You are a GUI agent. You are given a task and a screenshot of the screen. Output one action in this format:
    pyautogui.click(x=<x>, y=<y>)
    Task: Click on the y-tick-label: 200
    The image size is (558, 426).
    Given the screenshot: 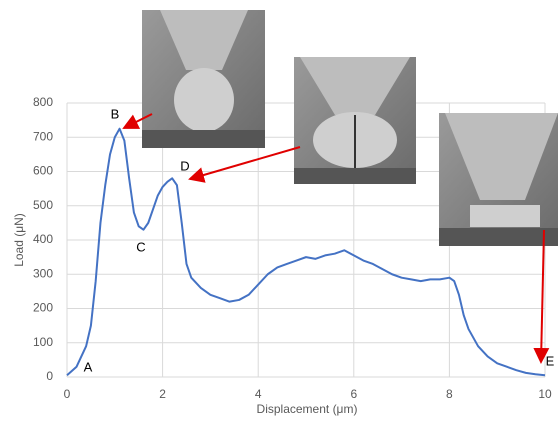 What is the action you would take?
    pyautogui.click(x=43, y=308)
    